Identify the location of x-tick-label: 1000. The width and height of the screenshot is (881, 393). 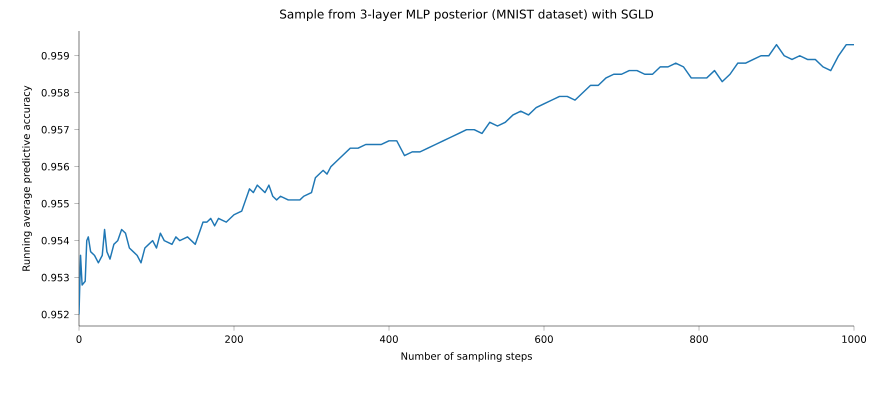
(854, 339).